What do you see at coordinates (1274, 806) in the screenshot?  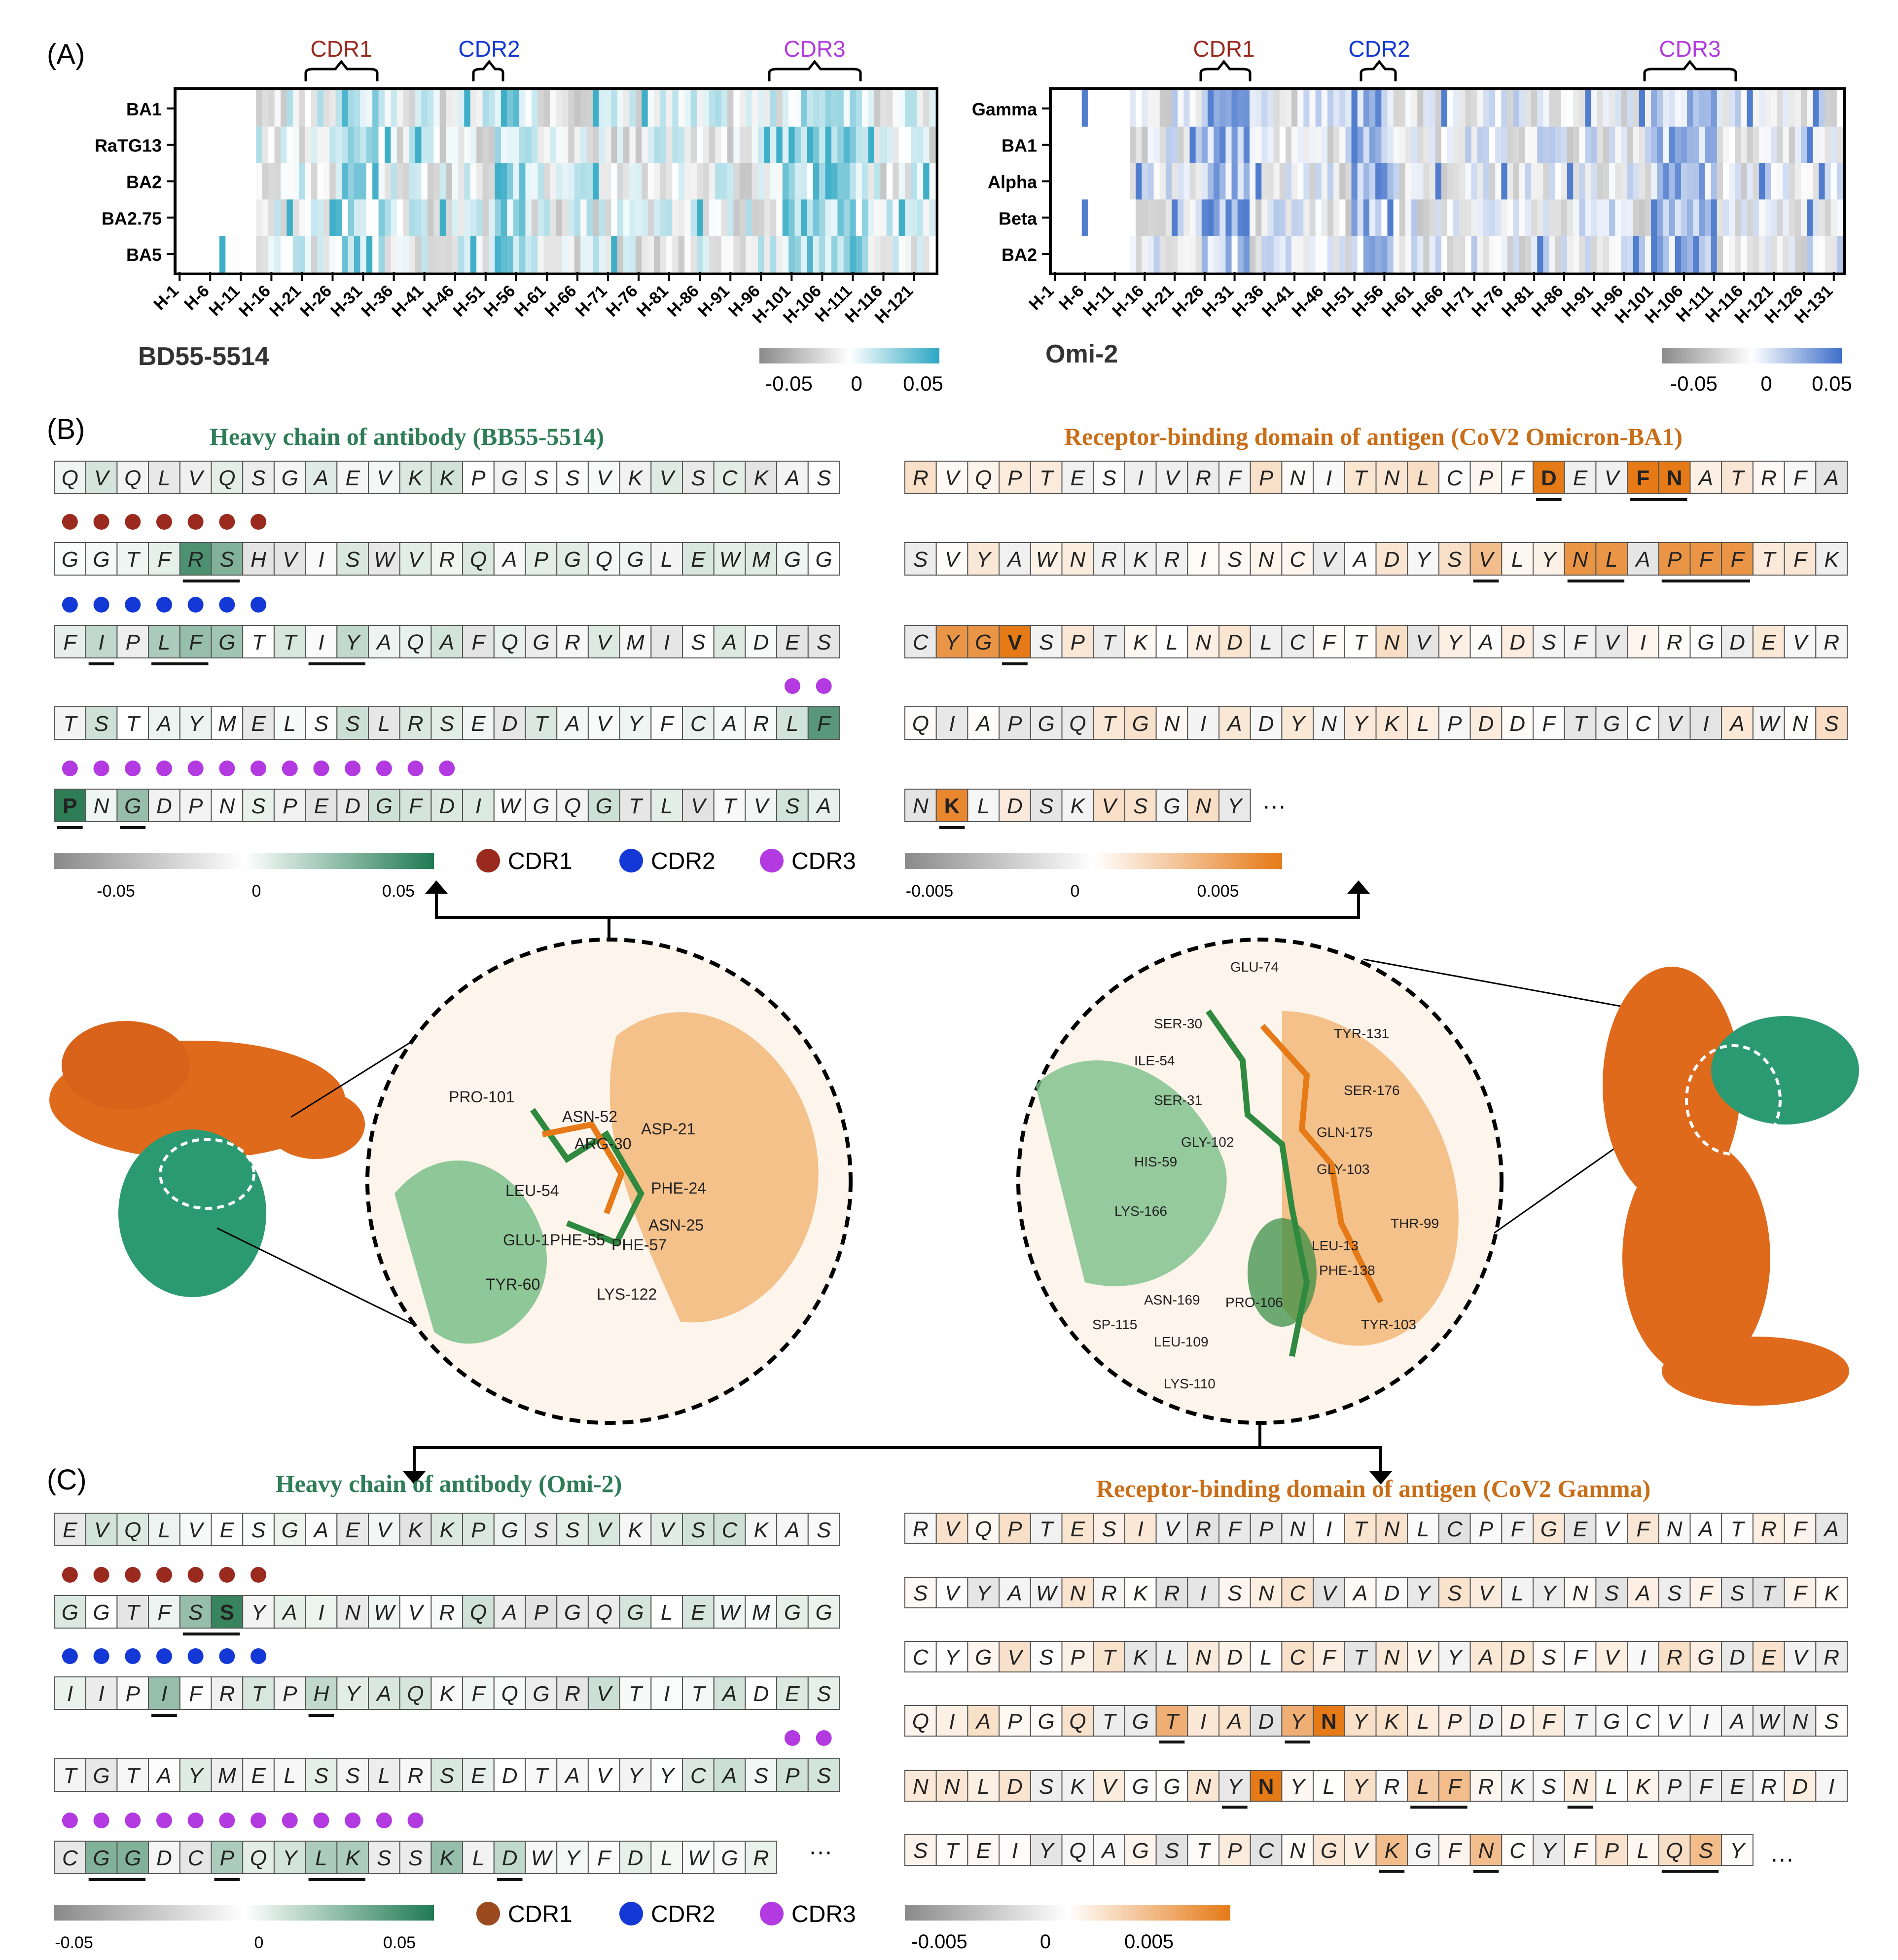 I see `ellipsis: ···` at bounding box center [1274, 806].